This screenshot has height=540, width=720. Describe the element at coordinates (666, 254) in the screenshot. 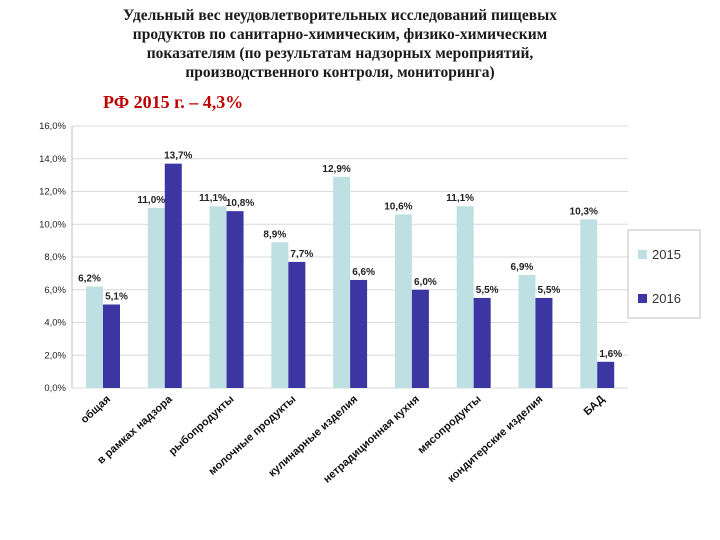

I see `legend-label: 2015` at that location.